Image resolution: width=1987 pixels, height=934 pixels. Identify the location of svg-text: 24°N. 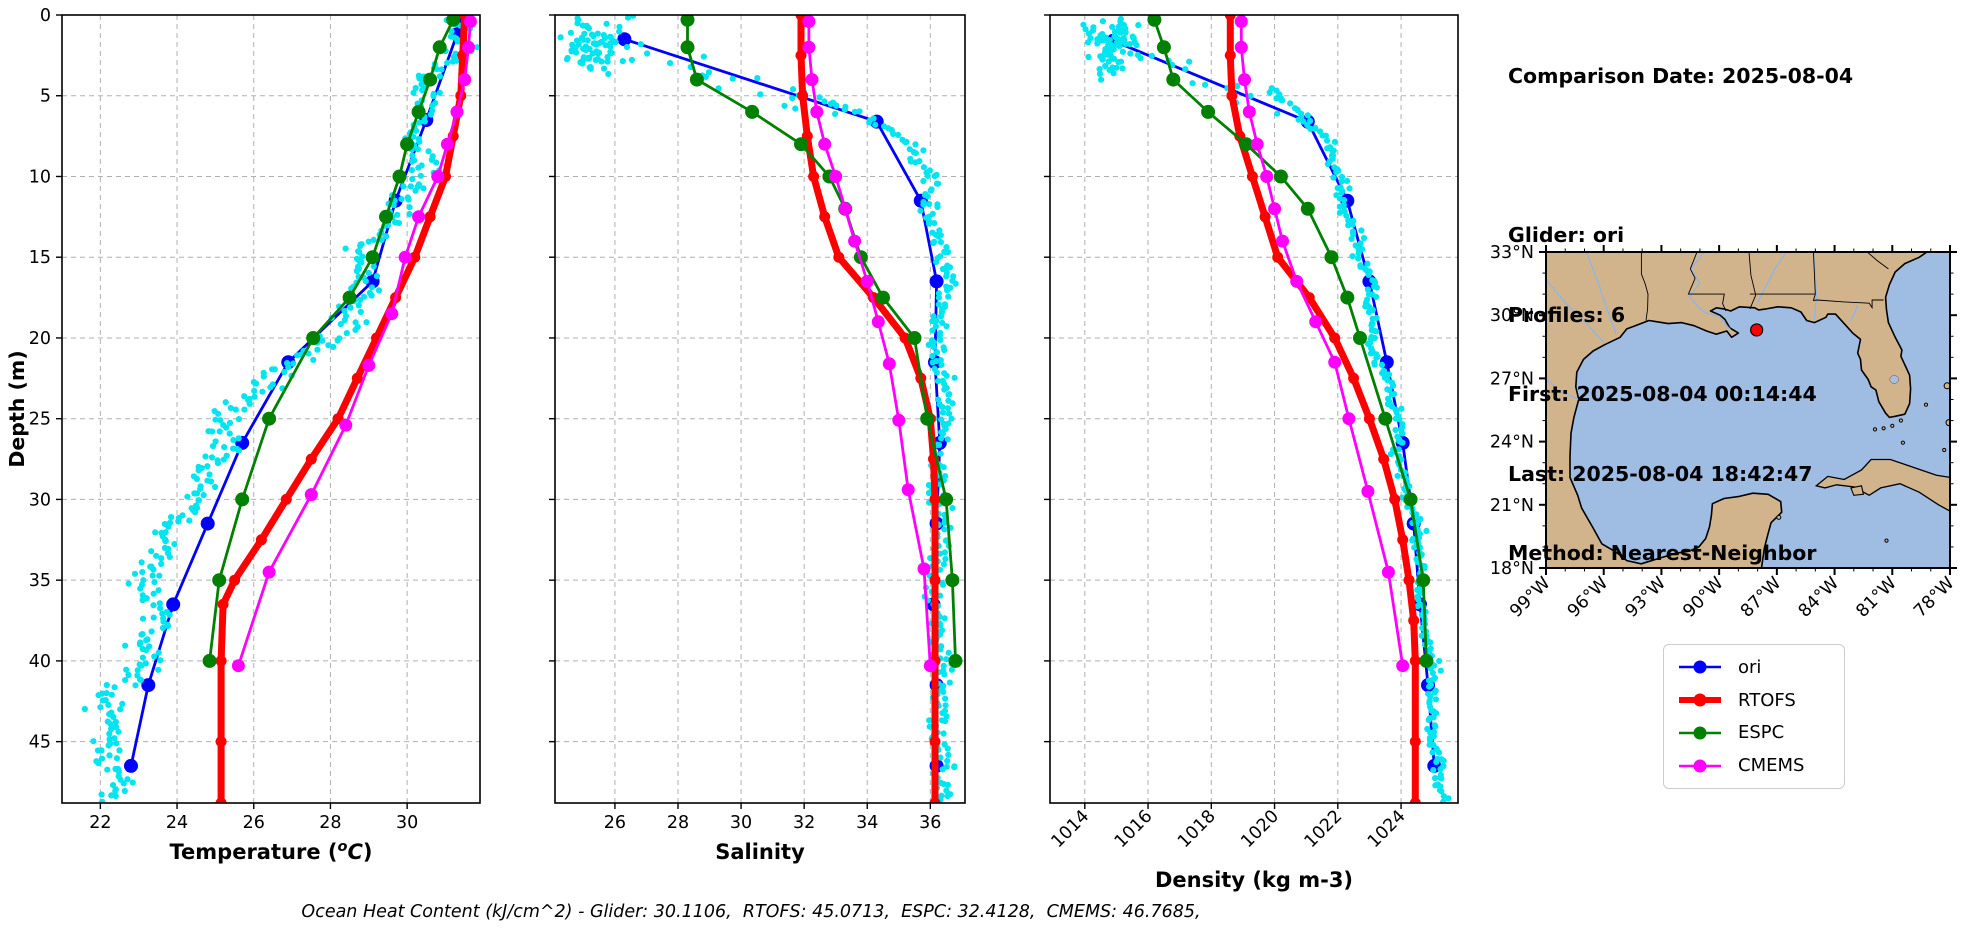
(1512, 443).